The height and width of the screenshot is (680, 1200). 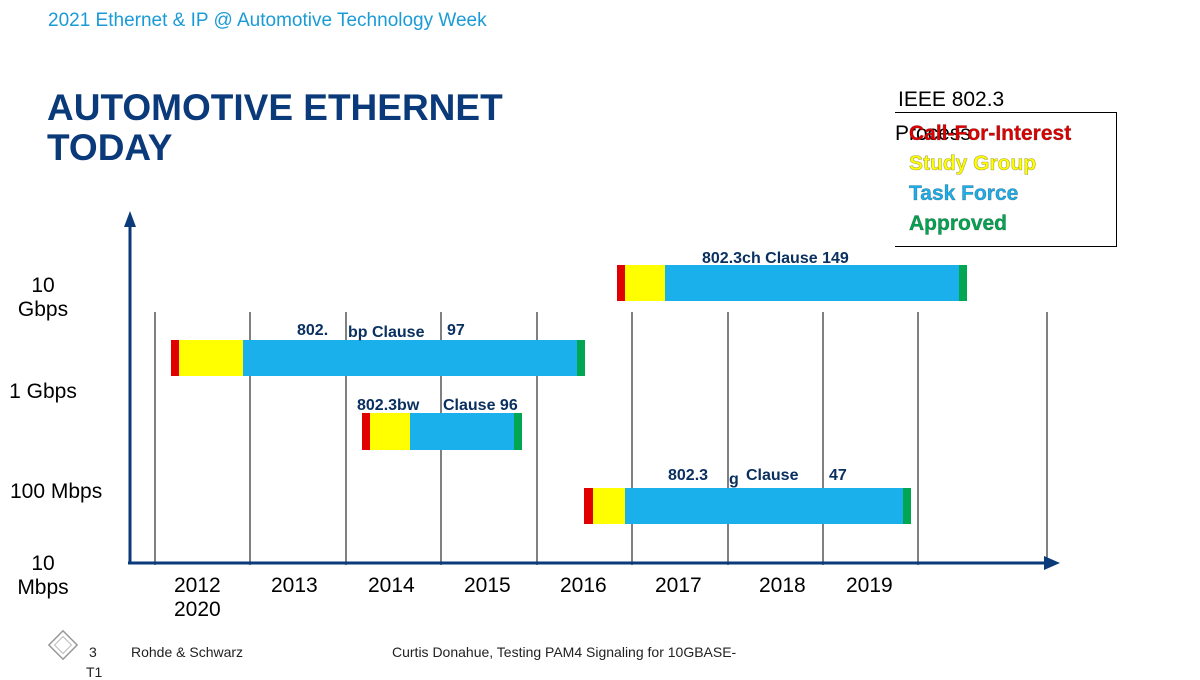 I want to click on legend-process-label: Process, so click(x=933, y=133).